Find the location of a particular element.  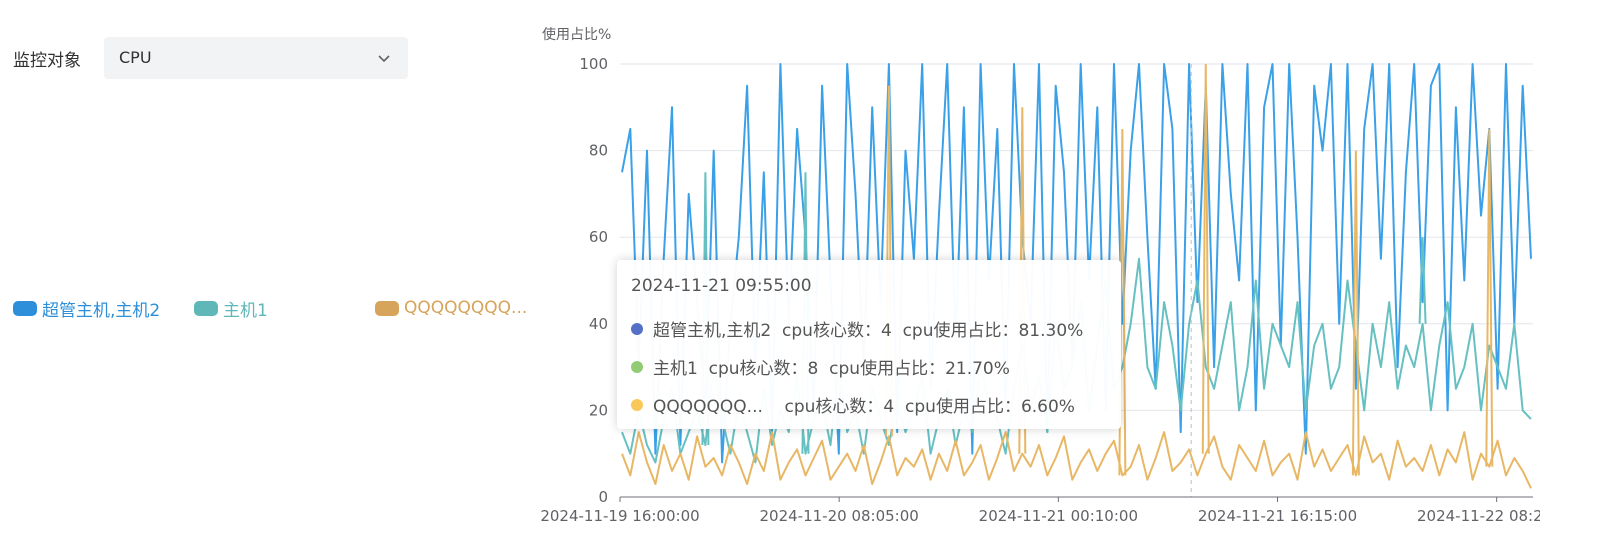

tooltip-title: 2024-11-21 09:55:00 is located at coordinates (721, 286).